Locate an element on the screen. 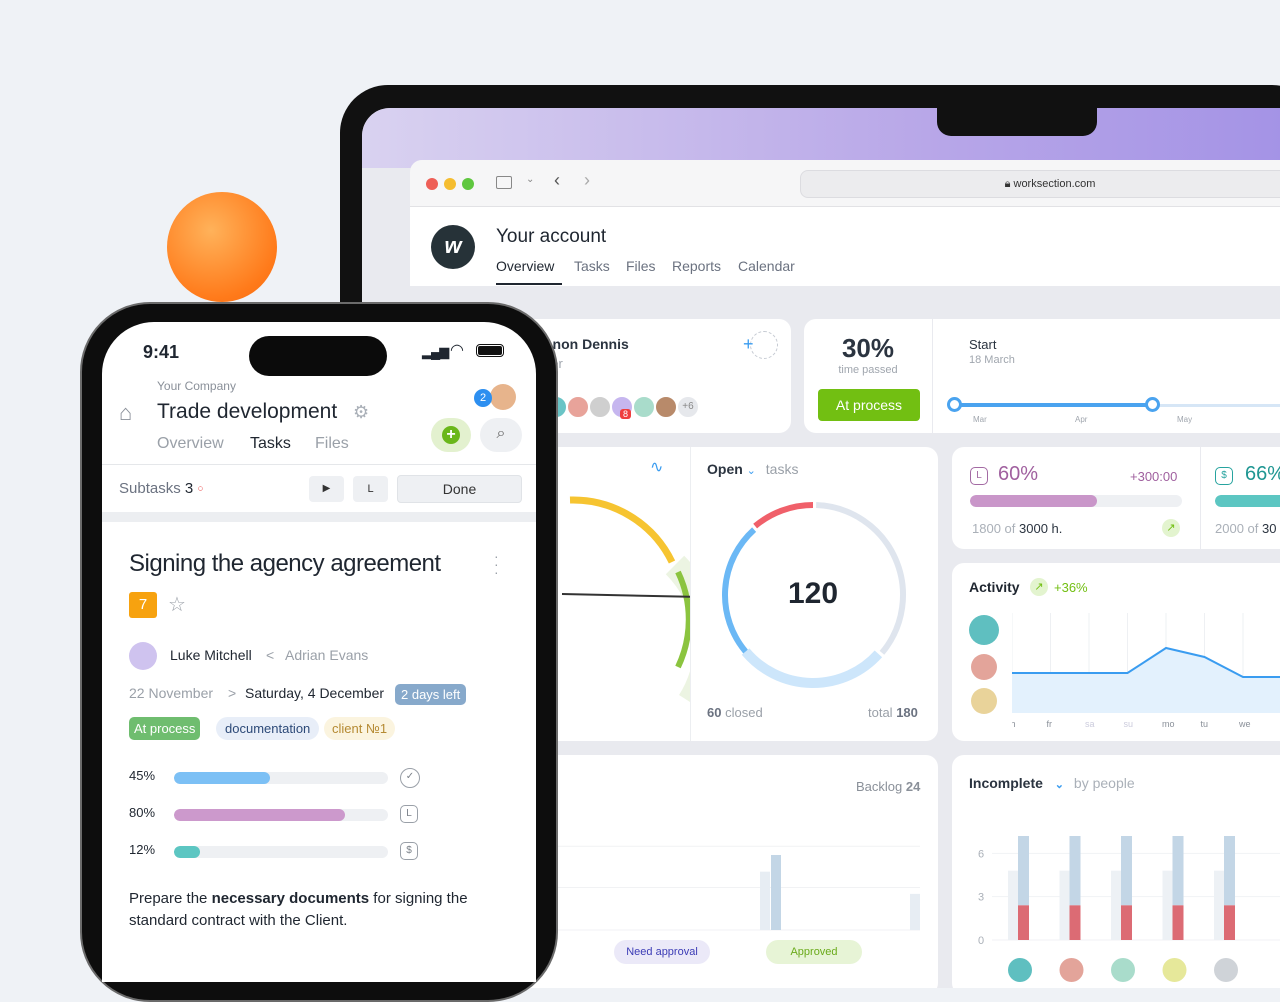 This screenshot has height=1002, width=1280. tab-calendar: Calendar is located at coordinates (766, 266).